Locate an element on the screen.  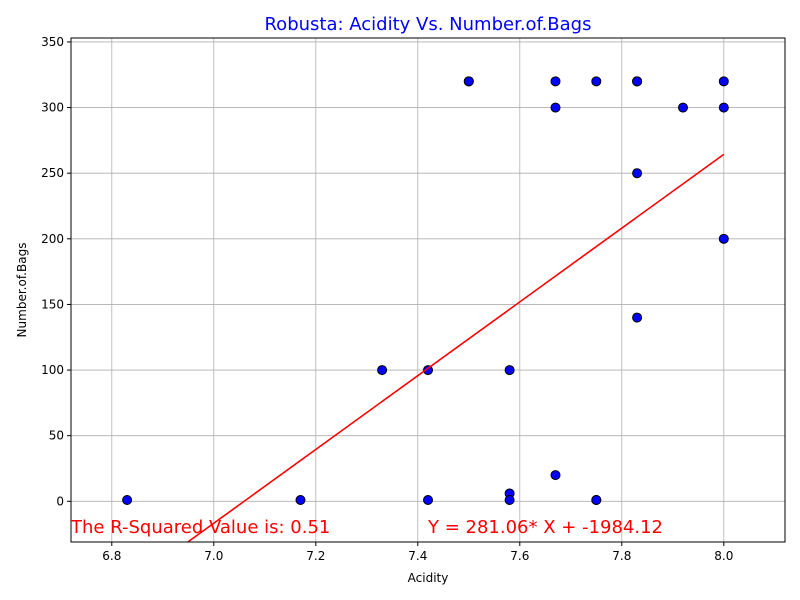
x-tick-label: 7.6 is located at coordinates (519, 556).